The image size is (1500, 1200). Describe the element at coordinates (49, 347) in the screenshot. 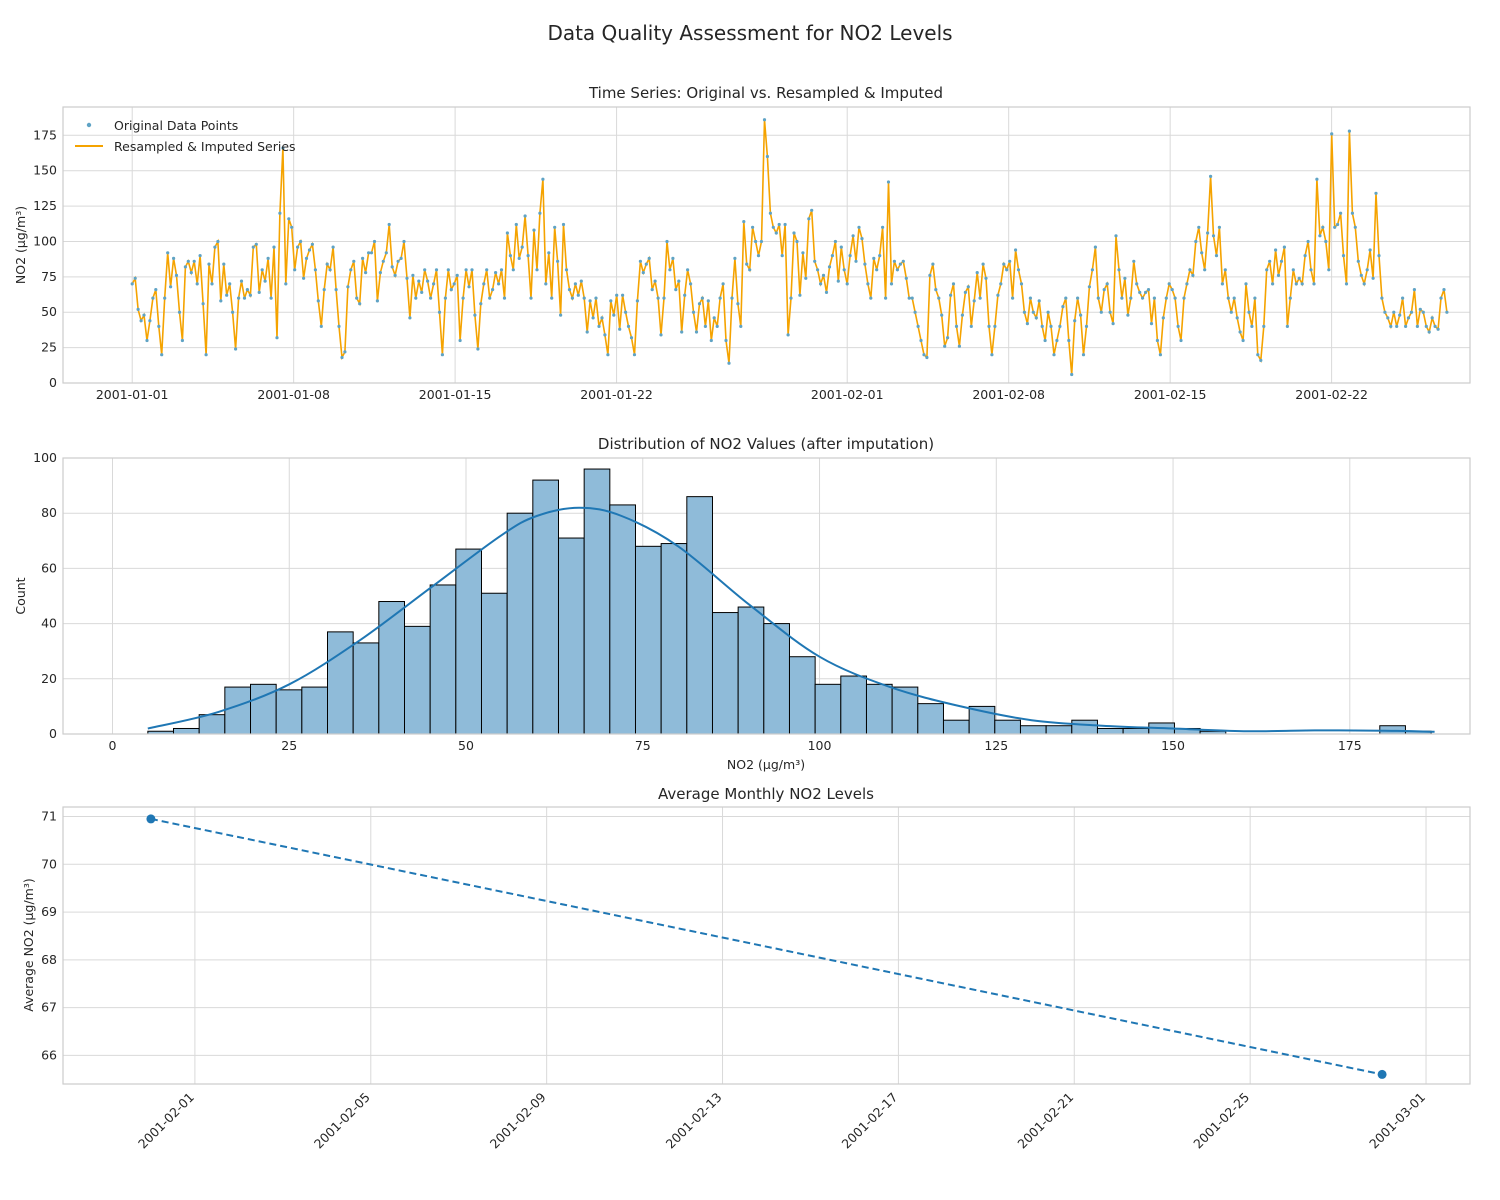

I see `timeseries-ytick-label: 25` at that location.